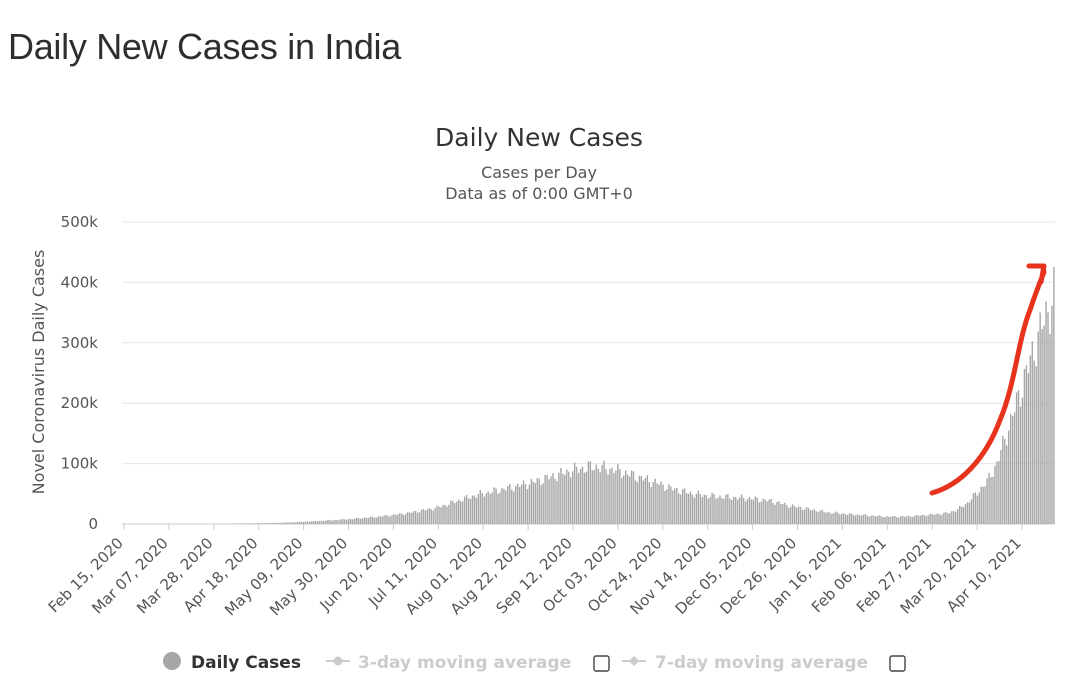 This screenshot has width=1080, height=687. Describe the element at coordinates (246, 663) in the screenshot. I see `legend-daily-cases: Daily Cases` at that location.